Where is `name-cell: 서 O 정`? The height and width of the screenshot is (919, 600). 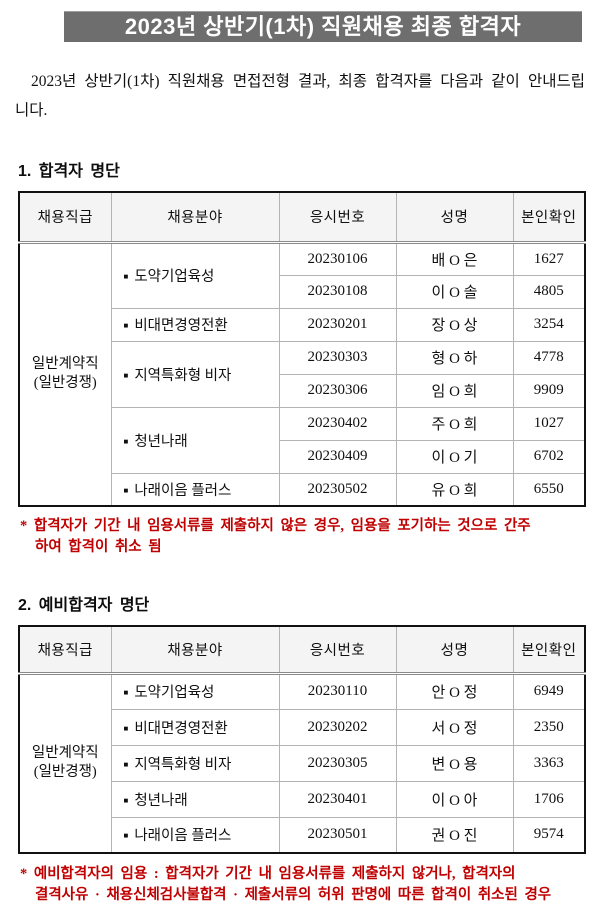
name-cell: 서 O 정 is located at coordinates (454, 727).